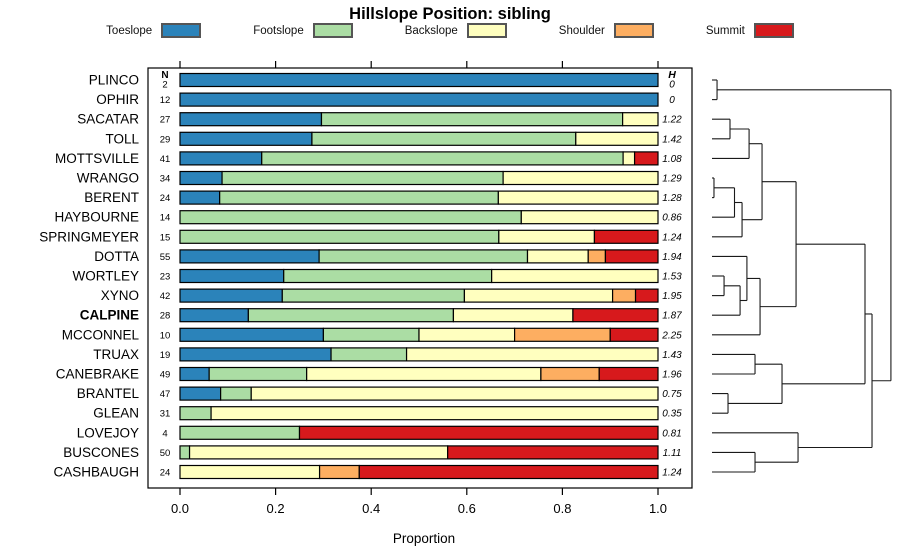 This screenshot has height=560, width=900. I want to click on h-value: 1.08, so click(672, 159).